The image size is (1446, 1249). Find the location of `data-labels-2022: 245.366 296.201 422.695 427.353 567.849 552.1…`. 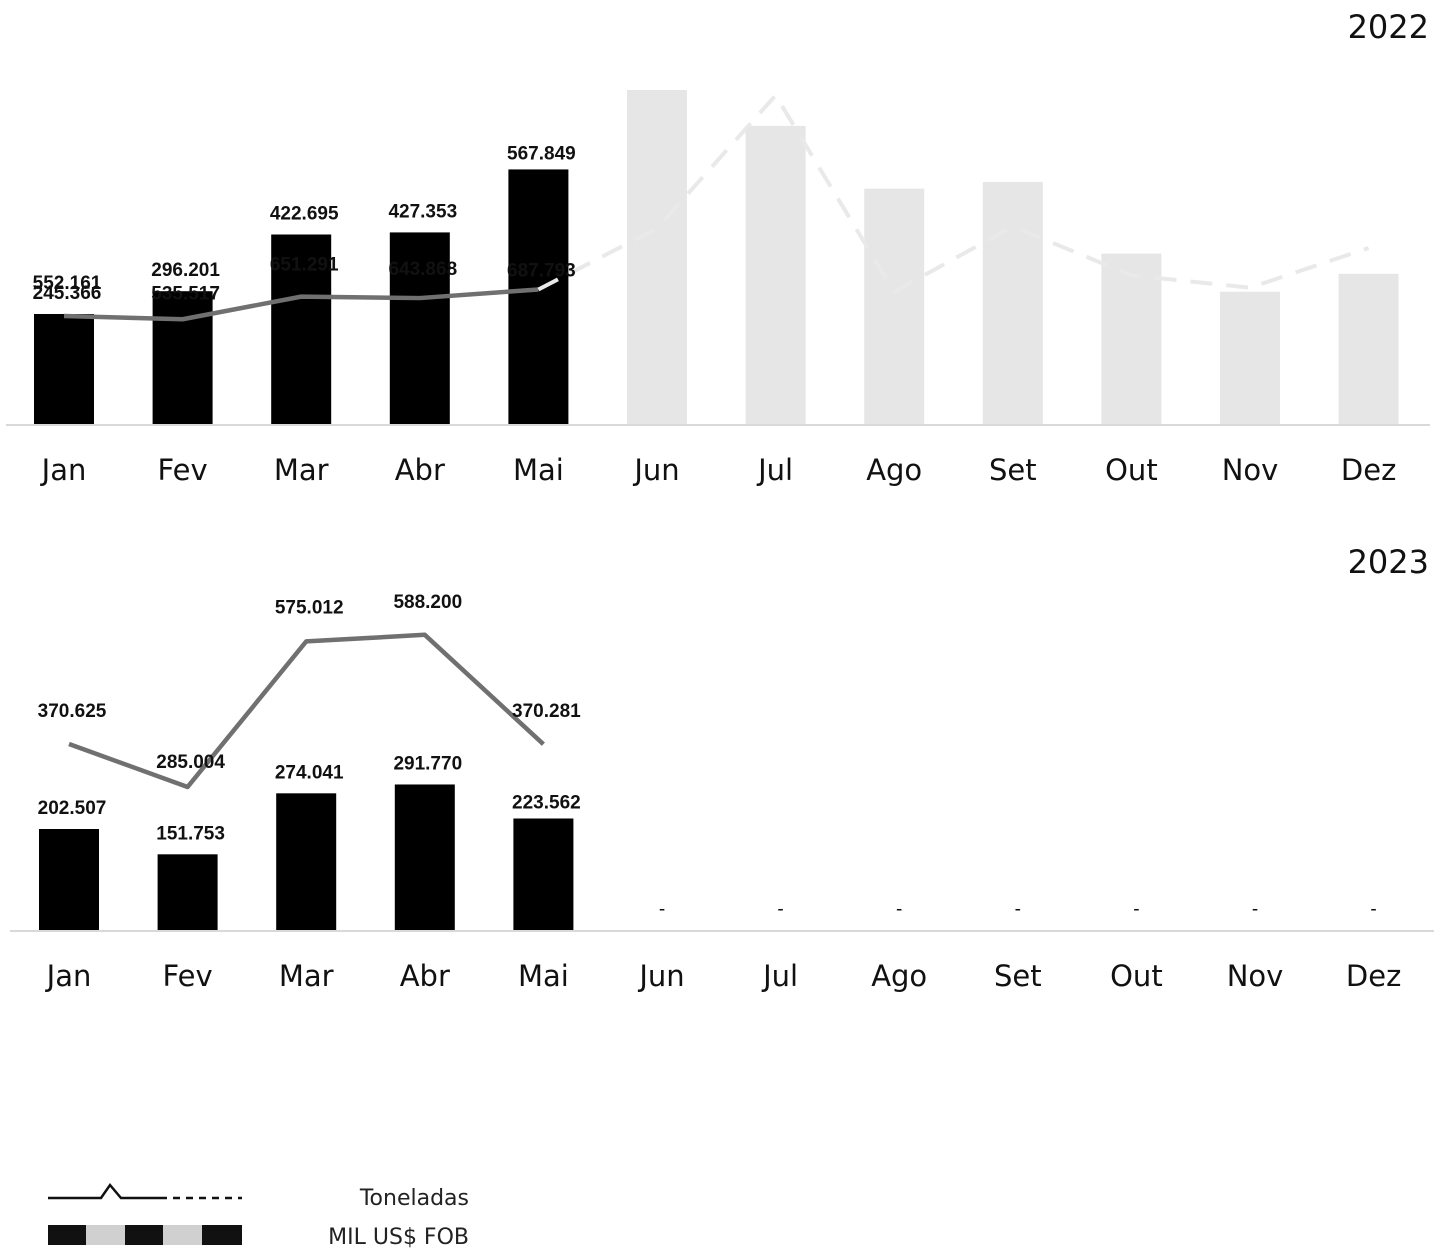

data-labels-2022: 245.366 296.201 422.695 427.353 567.849 552.1… is located at coordinates (304, 223).